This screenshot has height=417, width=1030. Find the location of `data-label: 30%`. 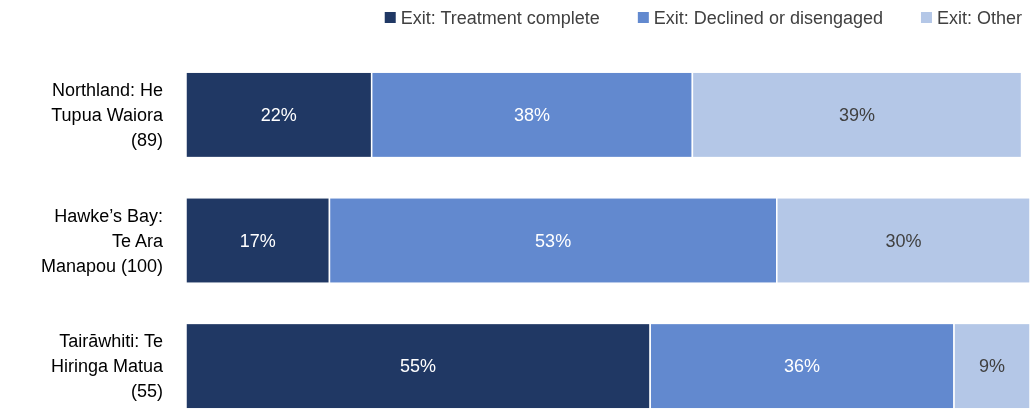

data-label: 30% is located at coordinates (903, 240).